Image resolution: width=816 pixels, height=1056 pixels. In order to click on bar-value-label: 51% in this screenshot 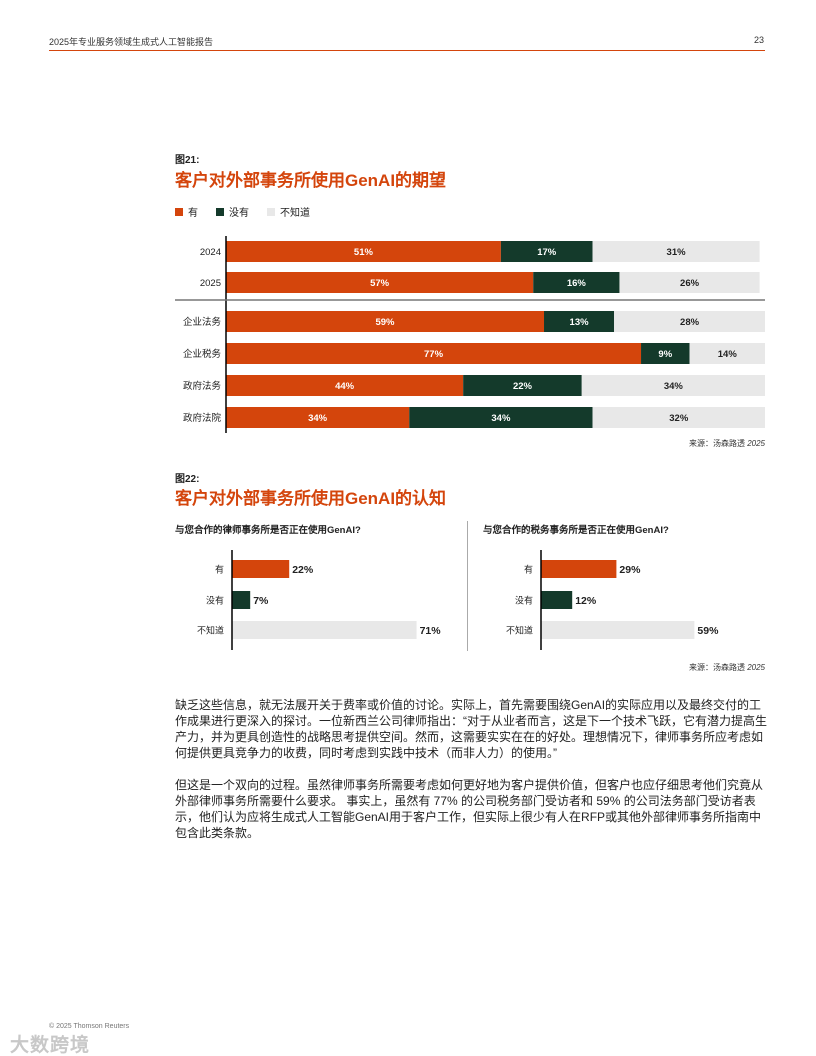, I will do `click(364, 252)`.